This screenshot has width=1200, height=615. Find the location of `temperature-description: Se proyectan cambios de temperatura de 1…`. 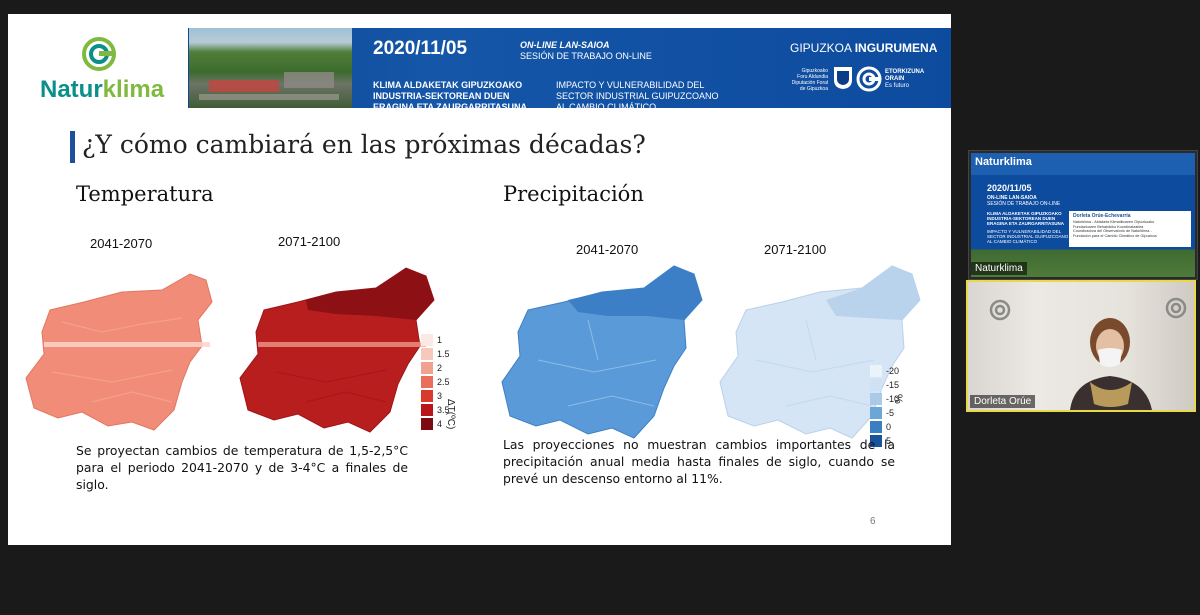

temperature-description: Se proyectan cambios de temperatura de 1… is located at coordinates (242, 467).